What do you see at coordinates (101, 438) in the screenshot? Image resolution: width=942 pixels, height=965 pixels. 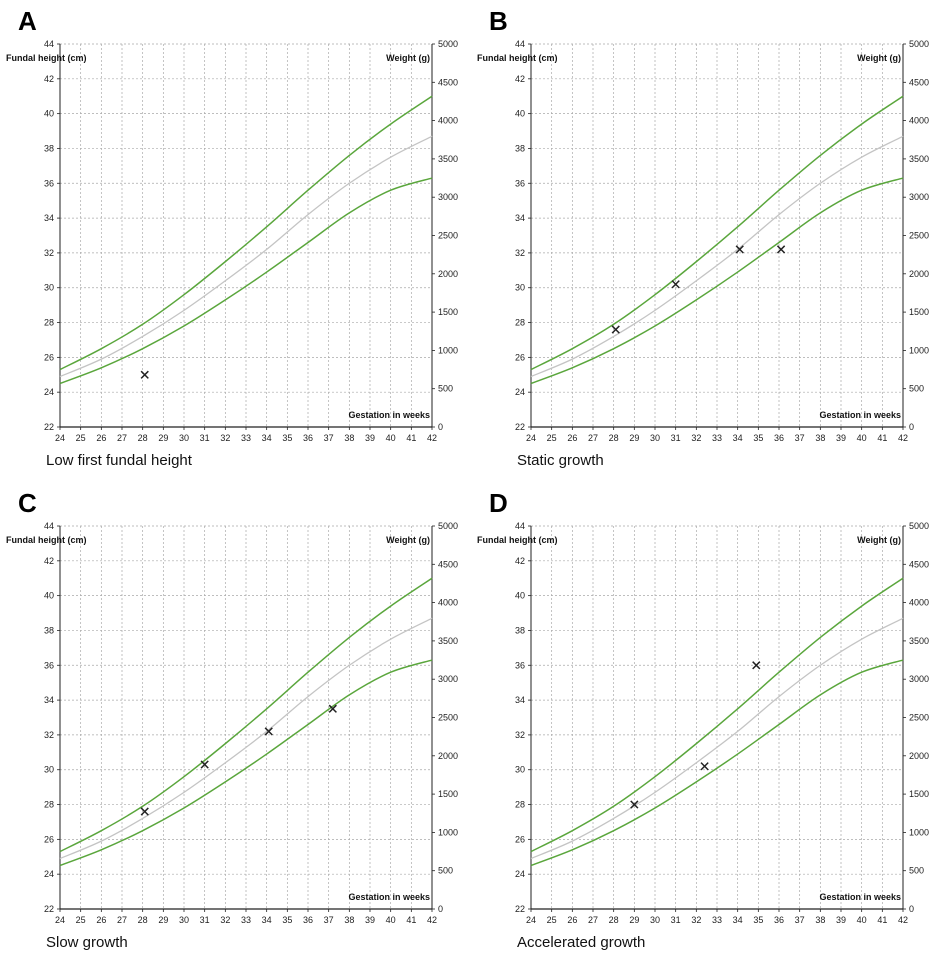 I see `x-tick-label: 26` at bounding box center [101, 438].